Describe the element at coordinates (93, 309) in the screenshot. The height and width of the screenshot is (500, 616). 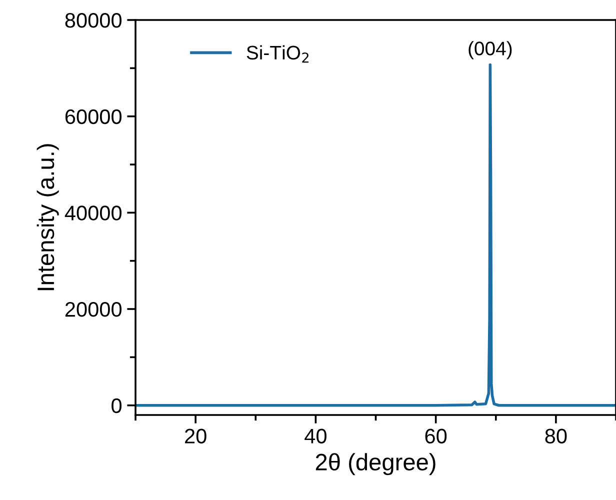
I see `y-tick-label: 20000` at that location.